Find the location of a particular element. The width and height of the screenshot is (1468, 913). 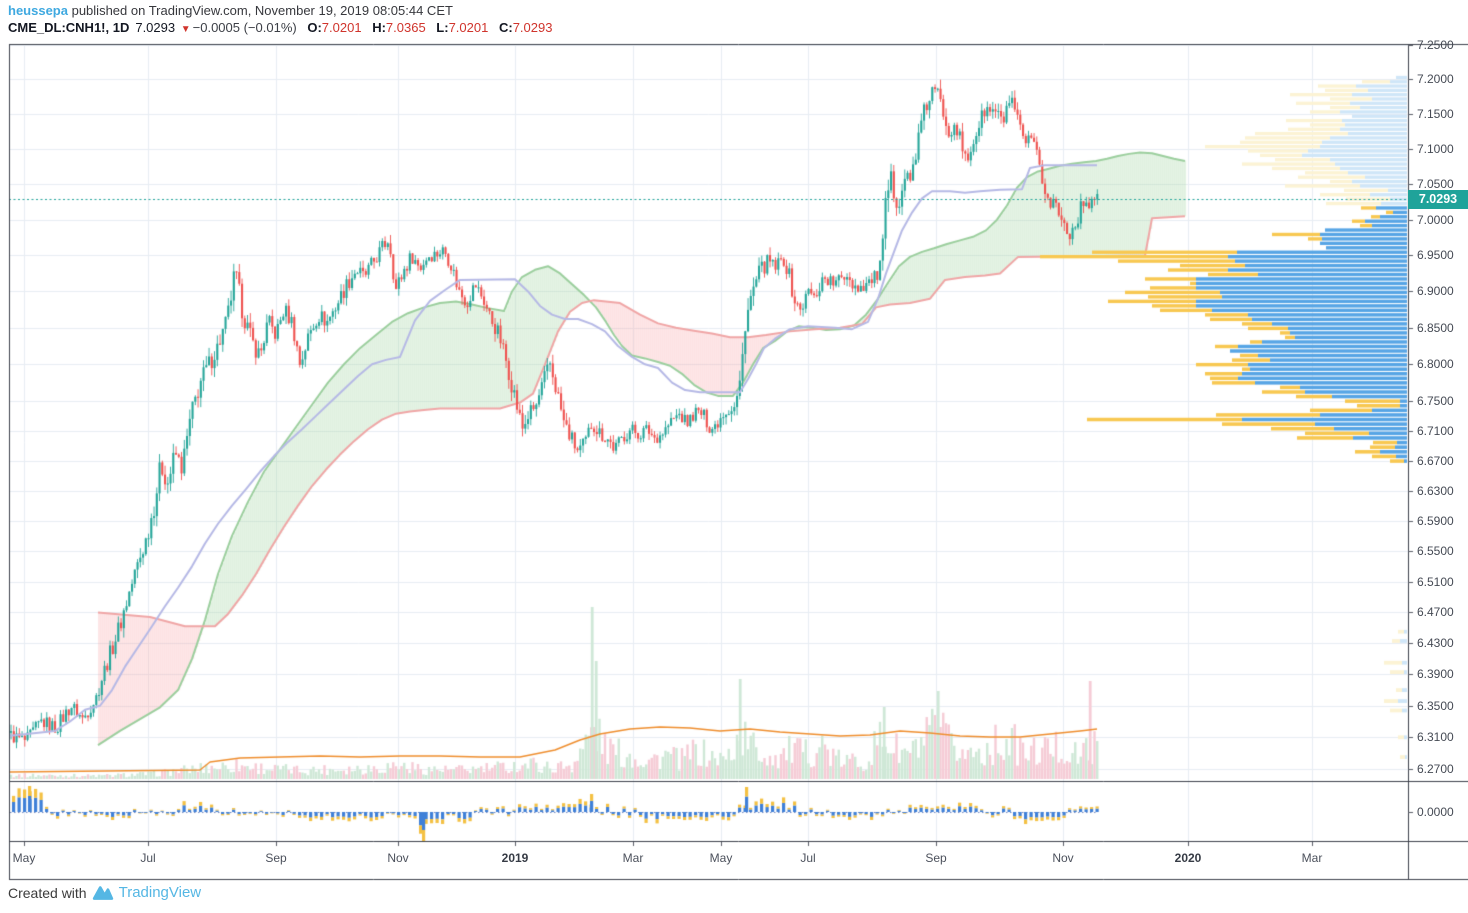

price-tick-label: 6.7100 is located at coordinates (1435, 430).